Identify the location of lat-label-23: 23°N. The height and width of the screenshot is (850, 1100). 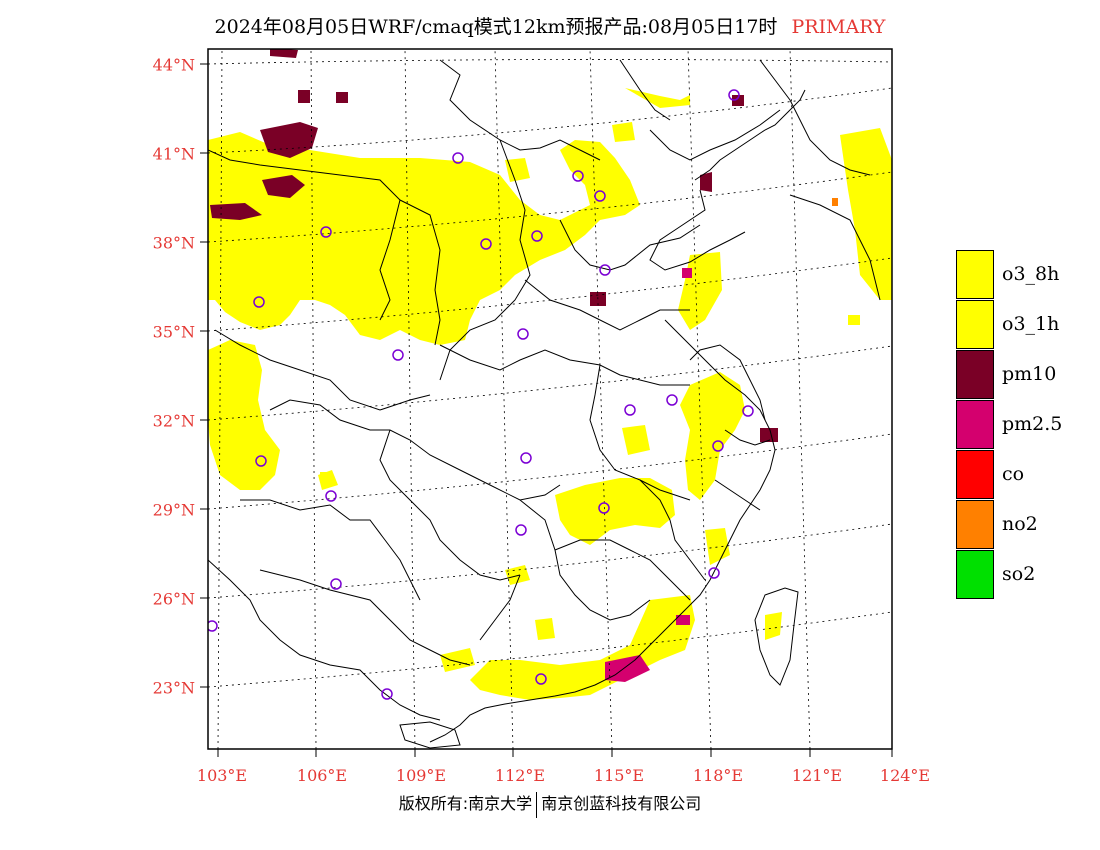
(174, 688).